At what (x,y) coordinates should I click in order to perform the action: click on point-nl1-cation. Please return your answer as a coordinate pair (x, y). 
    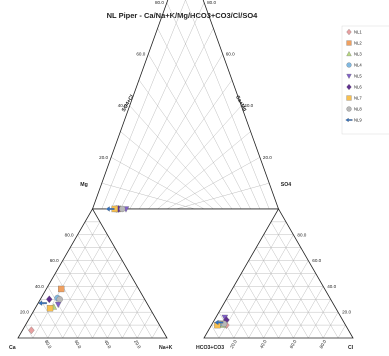
    Looking at the image, I should click on (31, 330).